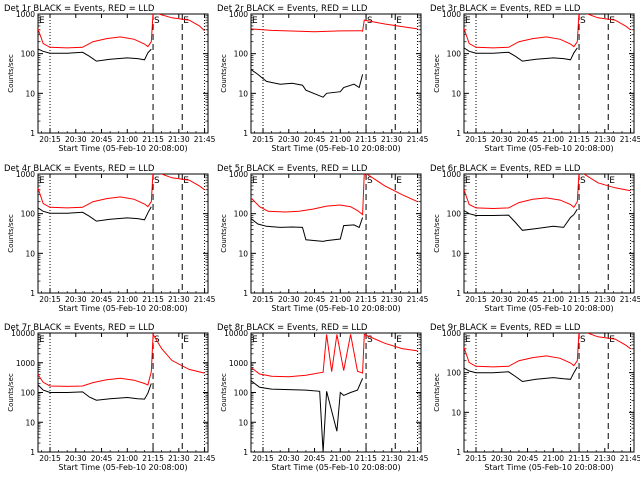 This screenshot has width=640, height=480. I want to click on y-tick-label: 10000, so click(23, 333).